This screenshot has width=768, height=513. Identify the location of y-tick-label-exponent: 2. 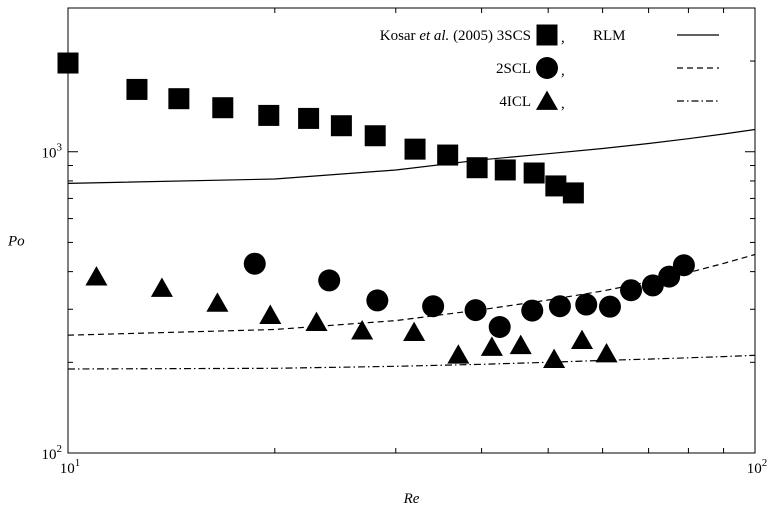
(60, 449).